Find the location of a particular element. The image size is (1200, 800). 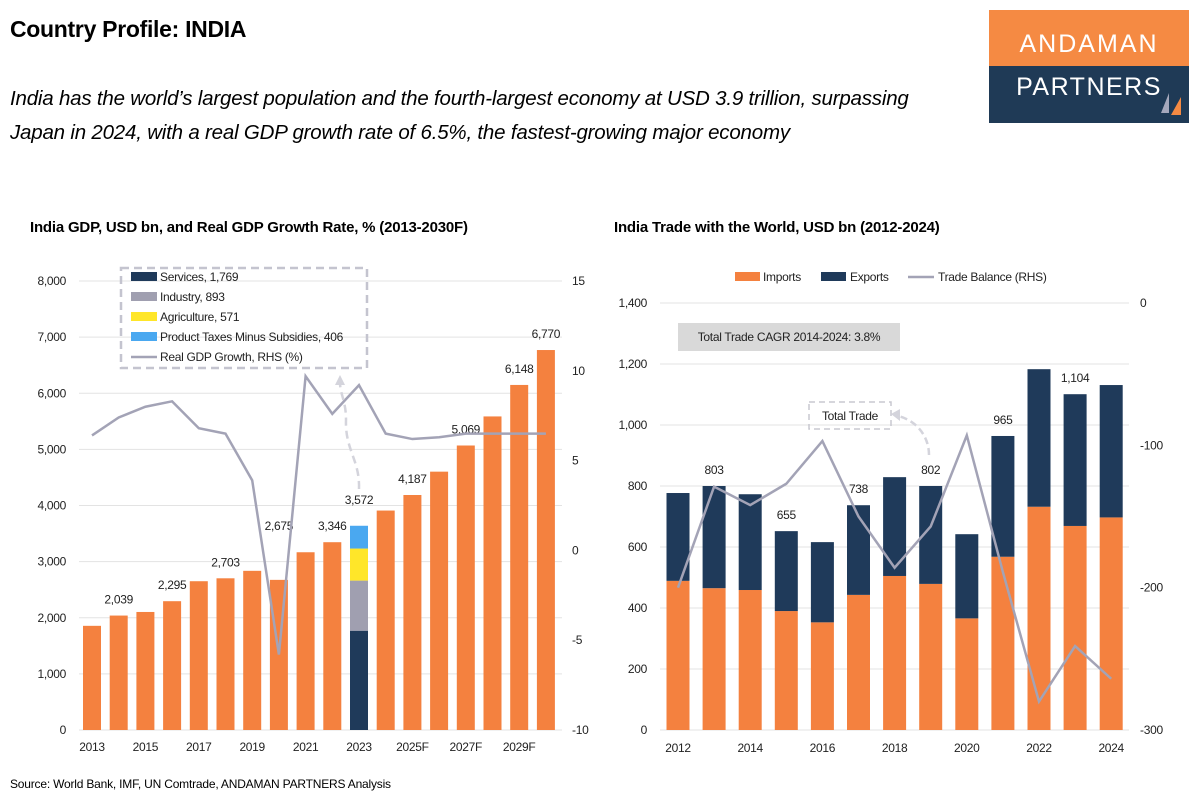

y-tick-label: 6,000 is located at coordinates (51, 393).